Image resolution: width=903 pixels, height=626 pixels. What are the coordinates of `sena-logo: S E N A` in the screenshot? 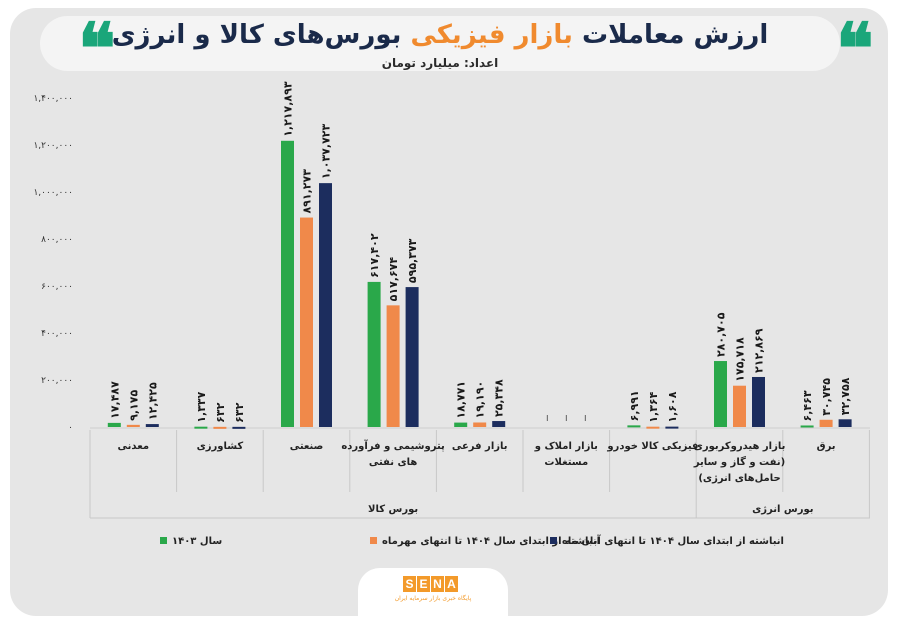 It's located at (430, 584).